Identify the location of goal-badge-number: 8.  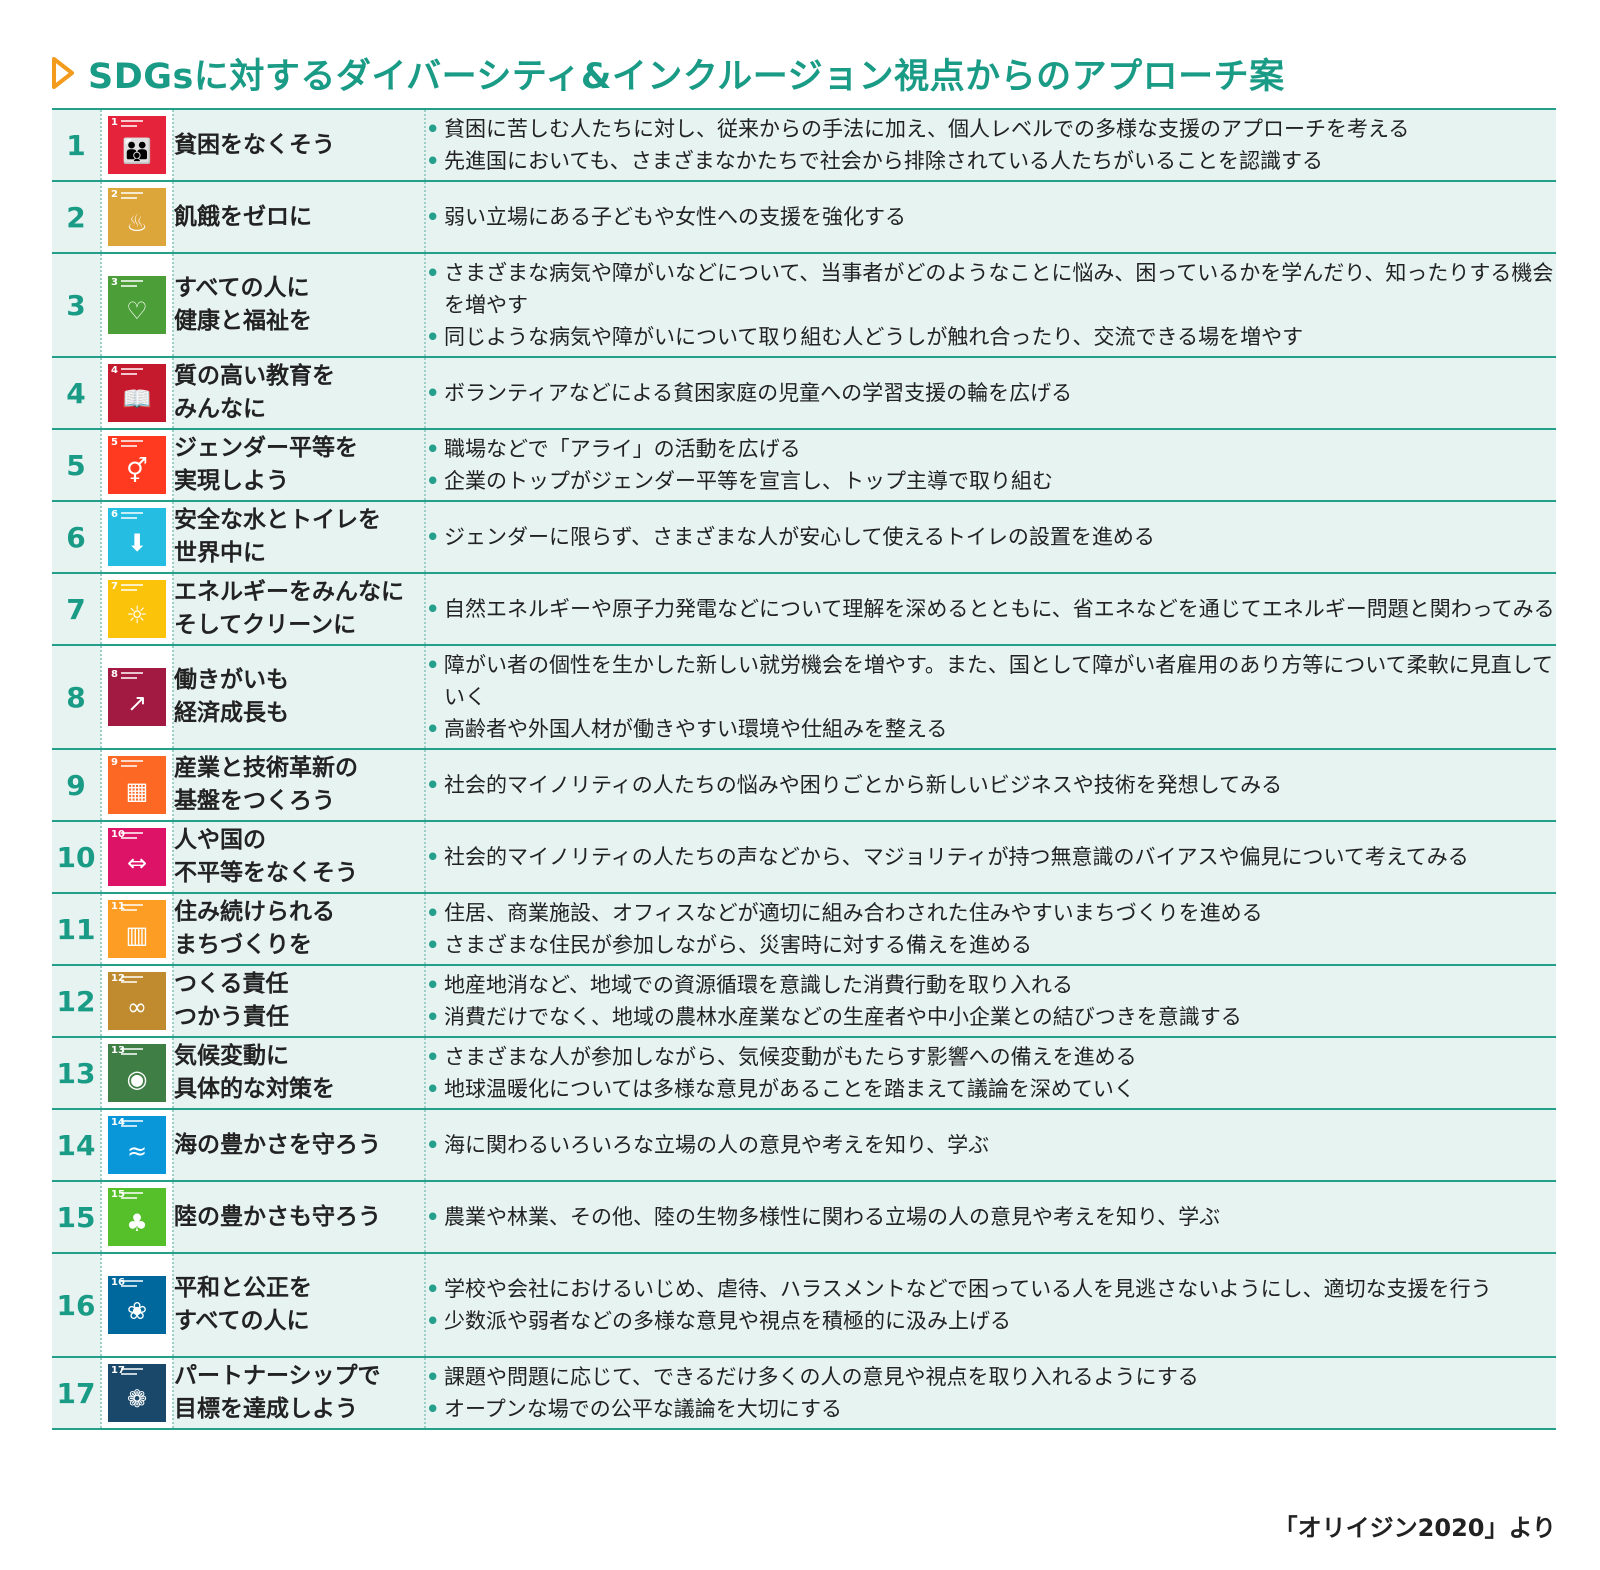
(114, 674).